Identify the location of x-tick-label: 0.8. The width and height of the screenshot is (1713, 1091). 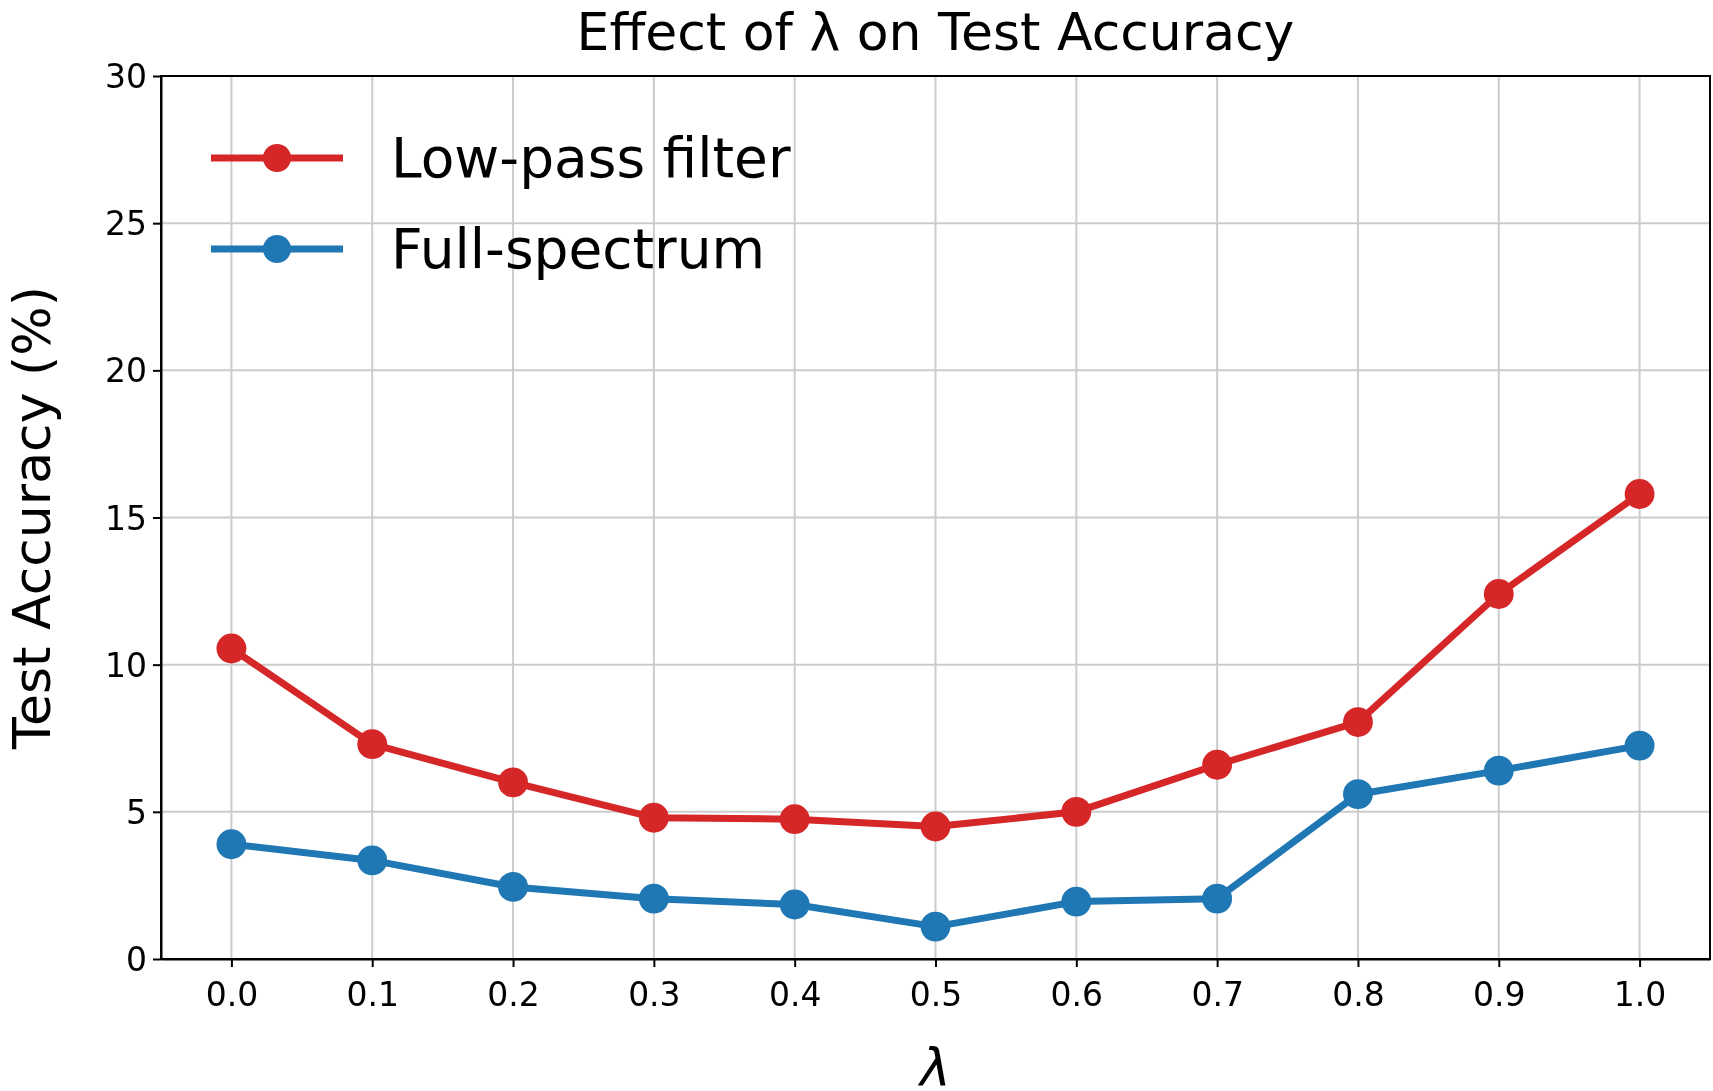
(1358, 995).